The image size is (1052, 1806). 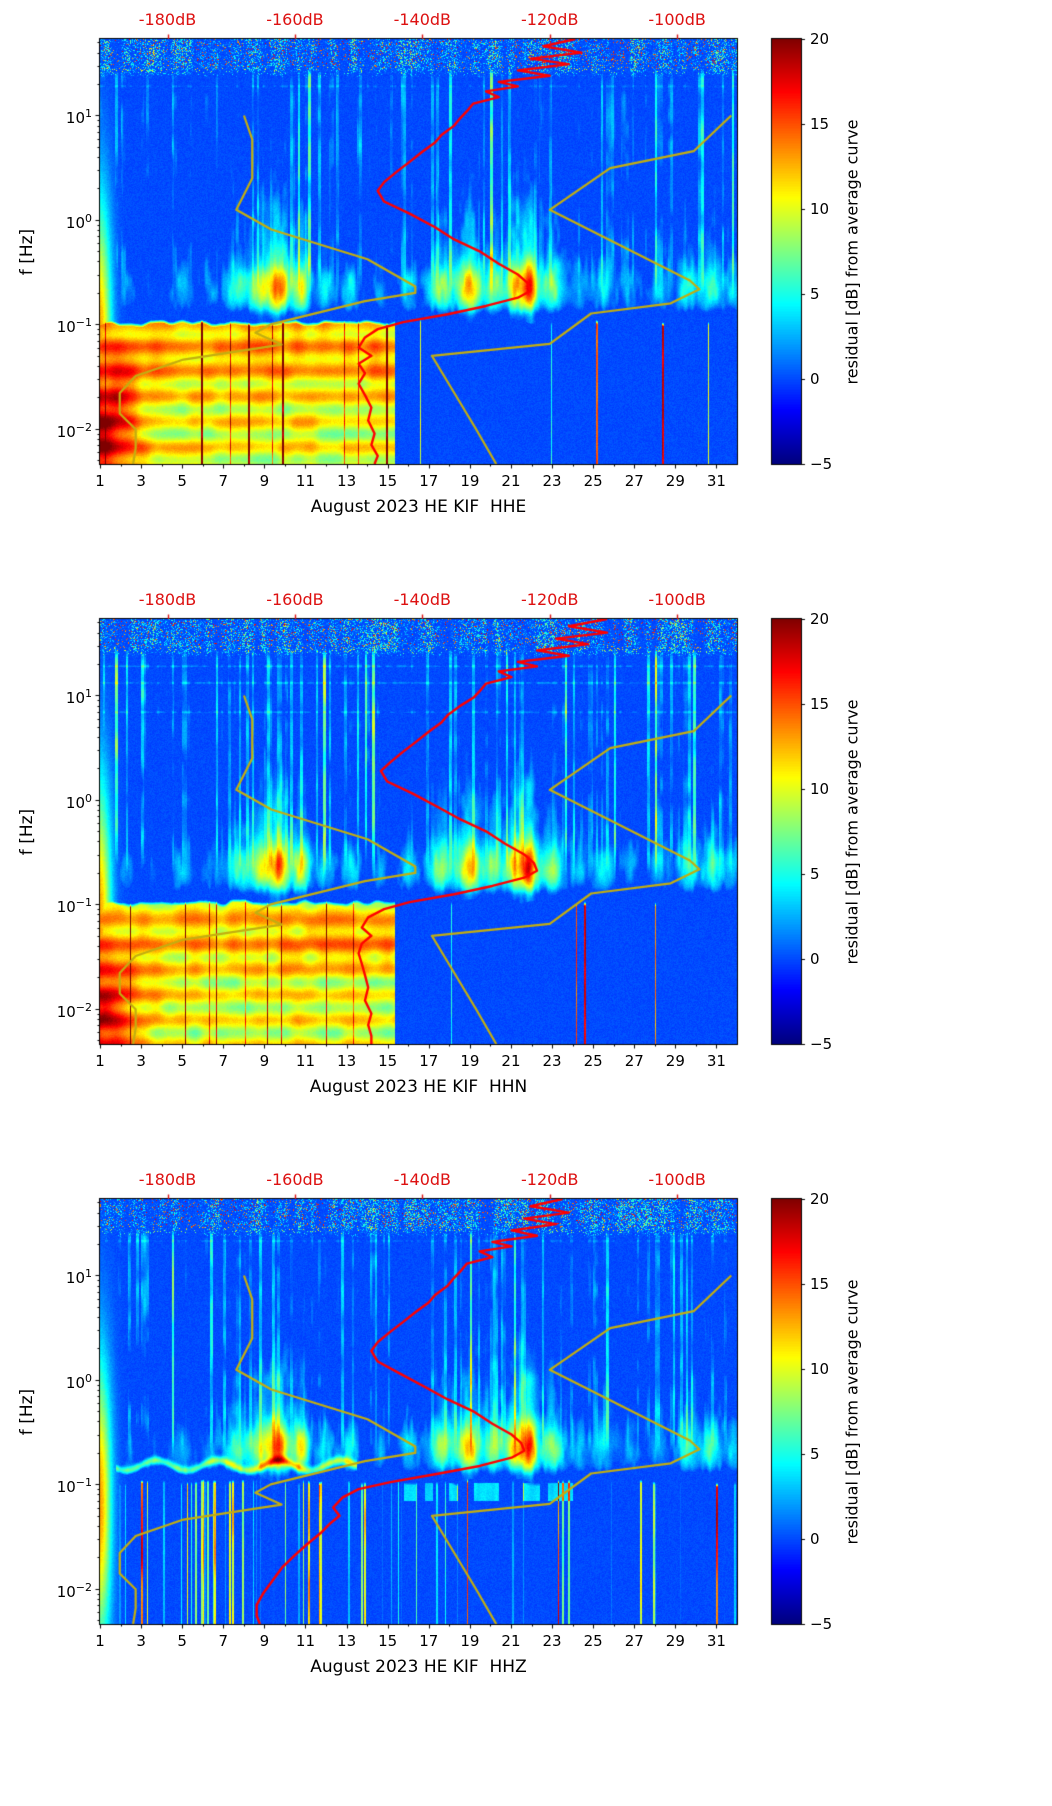 What do you see at coordinates (418, 1087) in the screenshot?
I see `x-axis-label: August 2023 HE KIF HHN` at bounding box center [418, 1087].